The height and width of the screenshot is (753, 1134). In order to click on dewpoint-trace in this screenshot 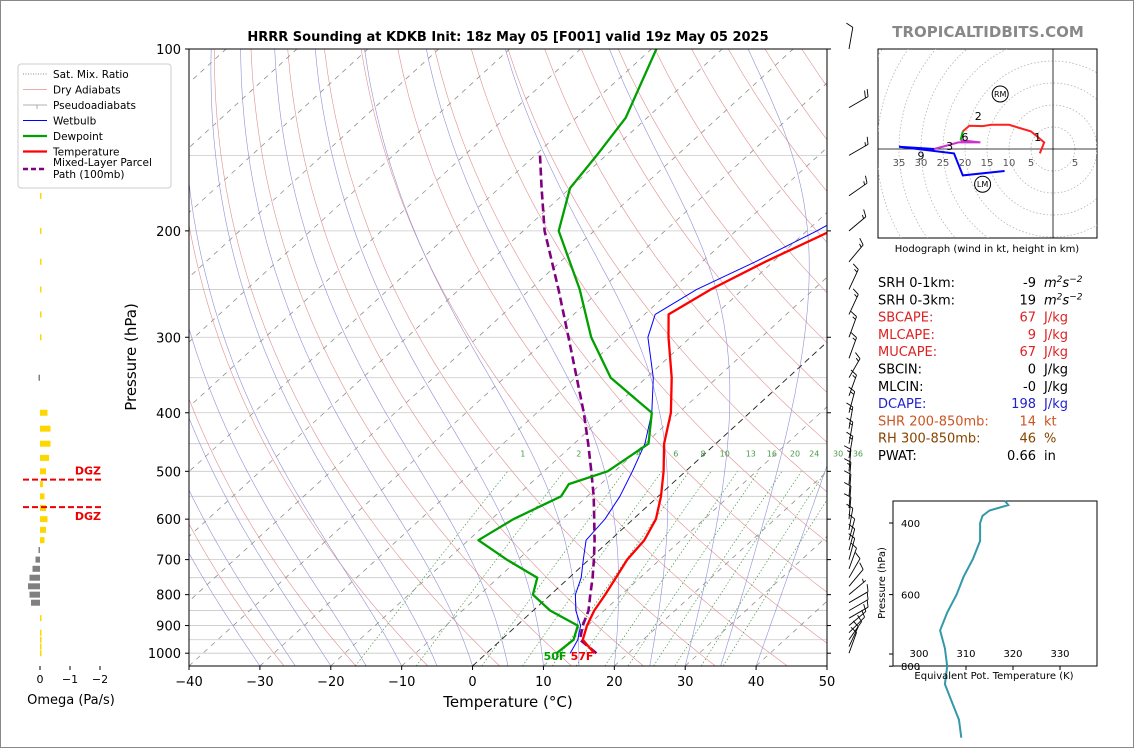, I will do `click(567, 351)`.